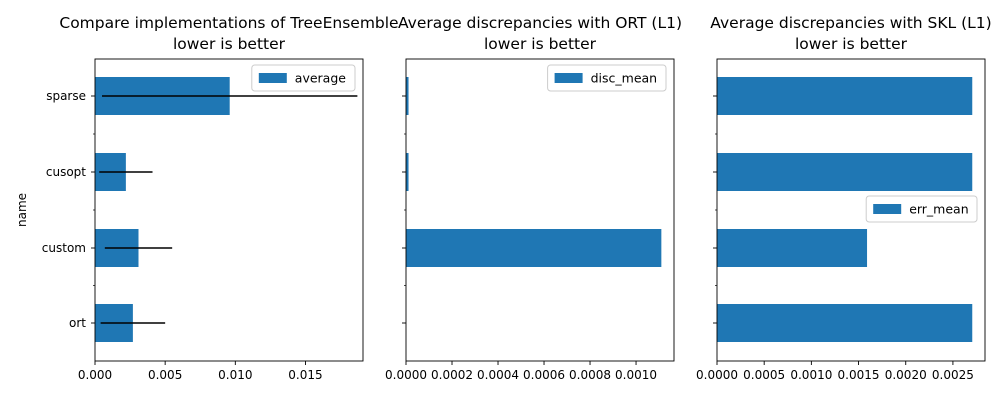  Describe the element at coordinates (590, 375) in the screenshot. I see `x-tick-label: 0.0008` at that location.